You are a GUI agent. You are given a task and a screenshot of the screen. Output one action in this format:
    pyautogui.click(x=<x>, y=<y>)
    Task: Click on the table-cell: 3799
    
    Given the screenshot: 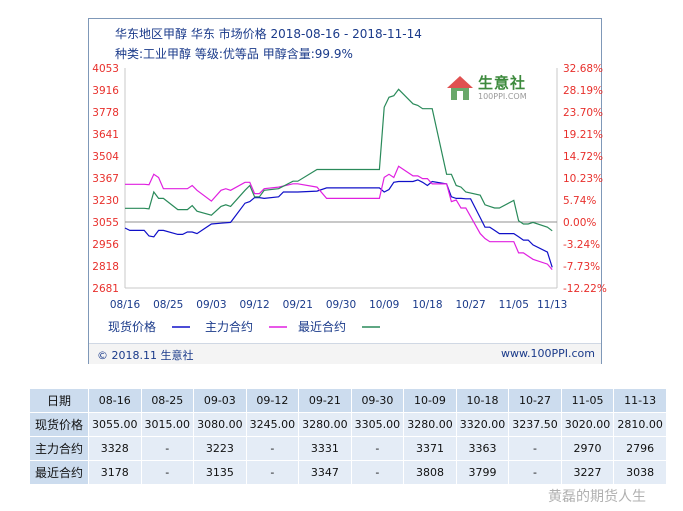 What is the action you would take?
    pyautogui.click(x=482, y=472)
    